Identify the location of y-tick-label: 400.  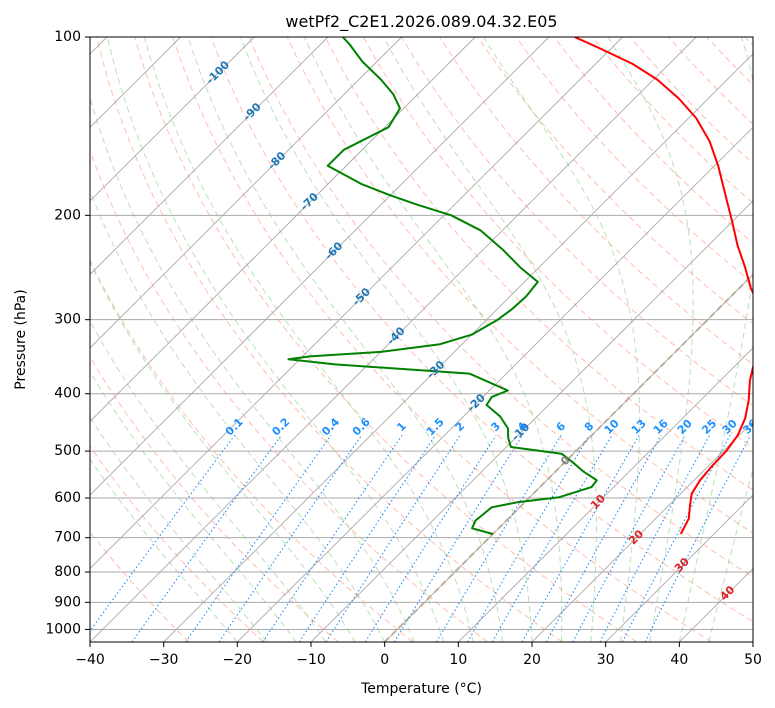
(67, 394).